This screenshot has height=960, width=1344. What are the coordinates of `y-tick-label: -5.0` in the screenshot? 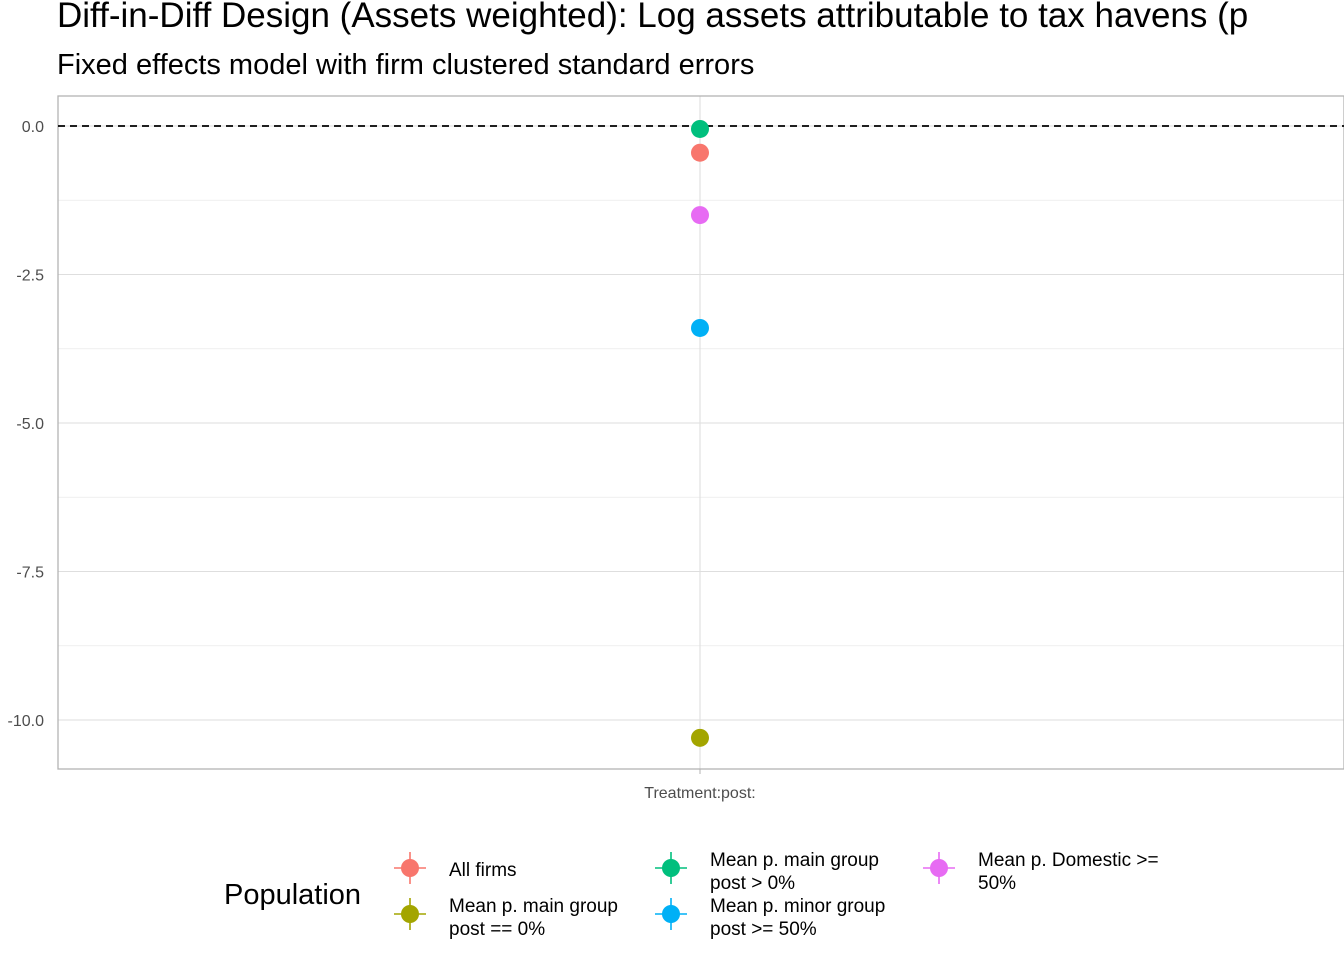 It's located at (30, 424).